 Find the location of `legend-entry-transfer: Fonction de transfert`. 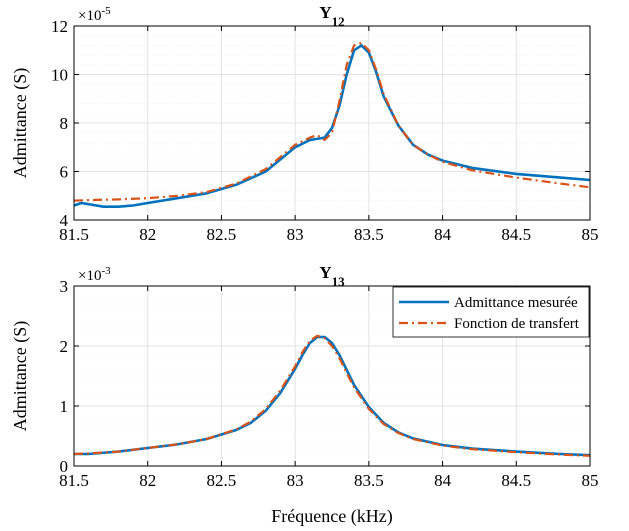

legend-entry-transfer: Fonction de transfert is located at coordinates (517, 324).